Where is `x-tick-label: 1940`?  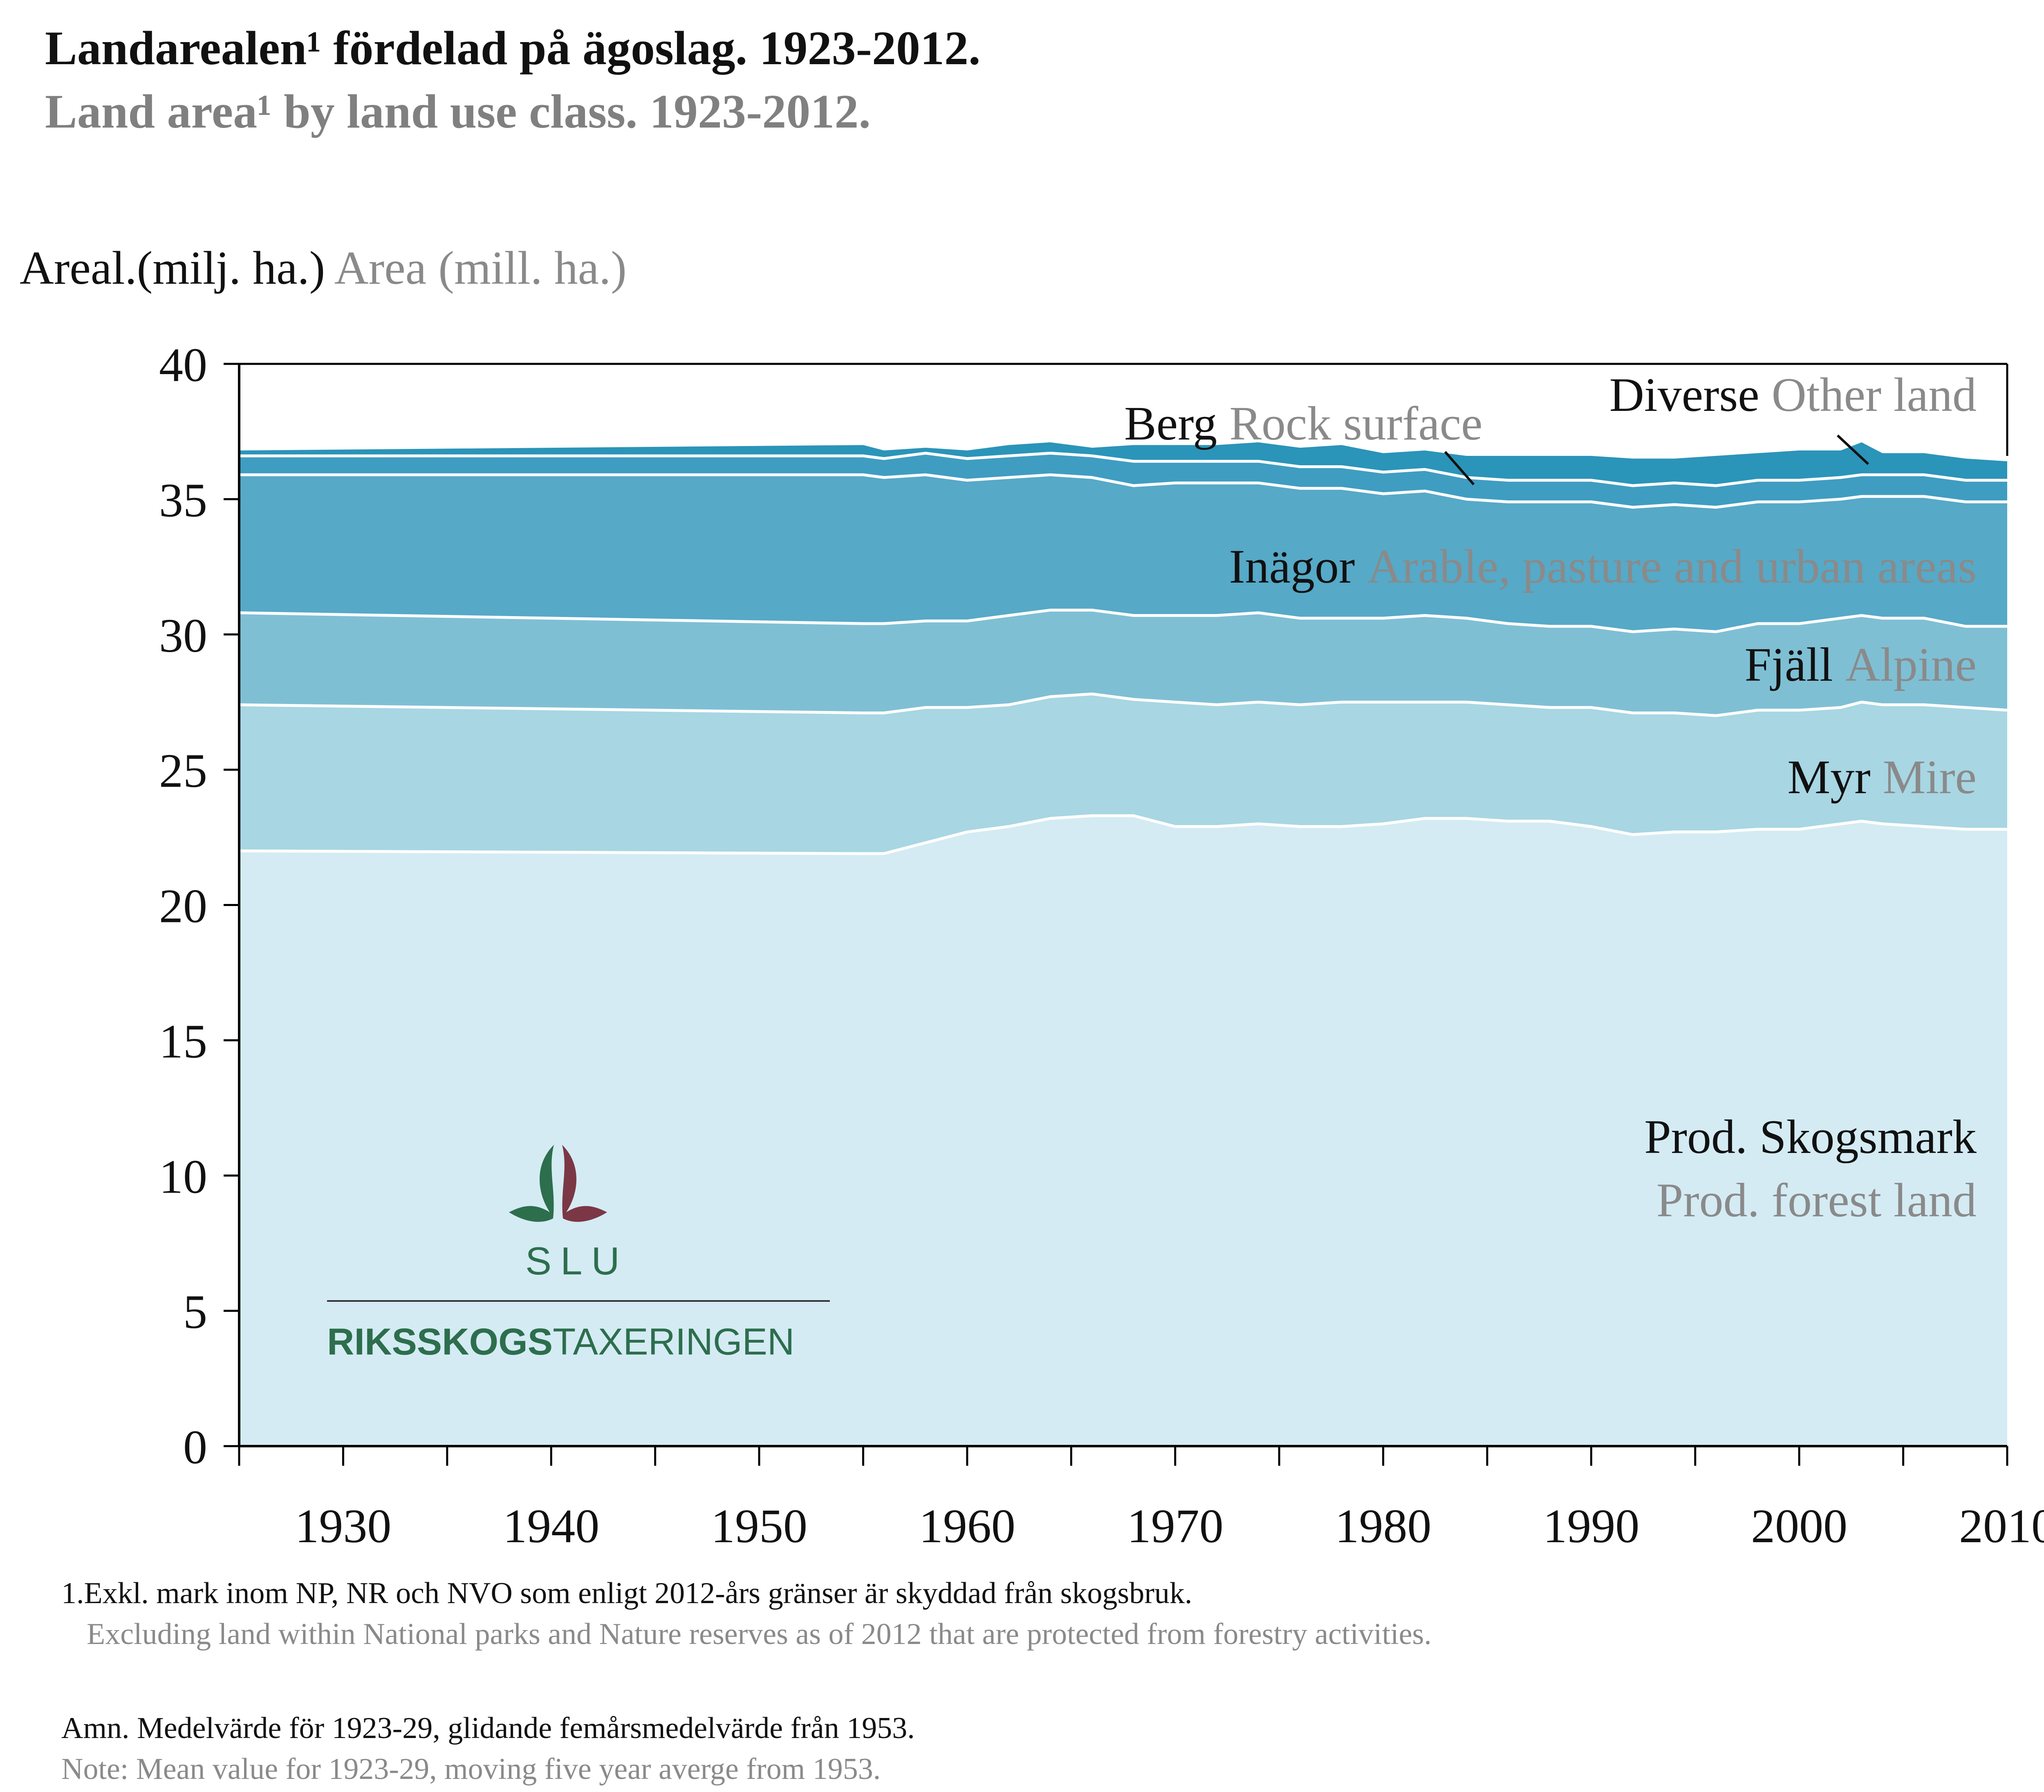
x-tick-label: 1940 is located at coordinates (551, 1526).